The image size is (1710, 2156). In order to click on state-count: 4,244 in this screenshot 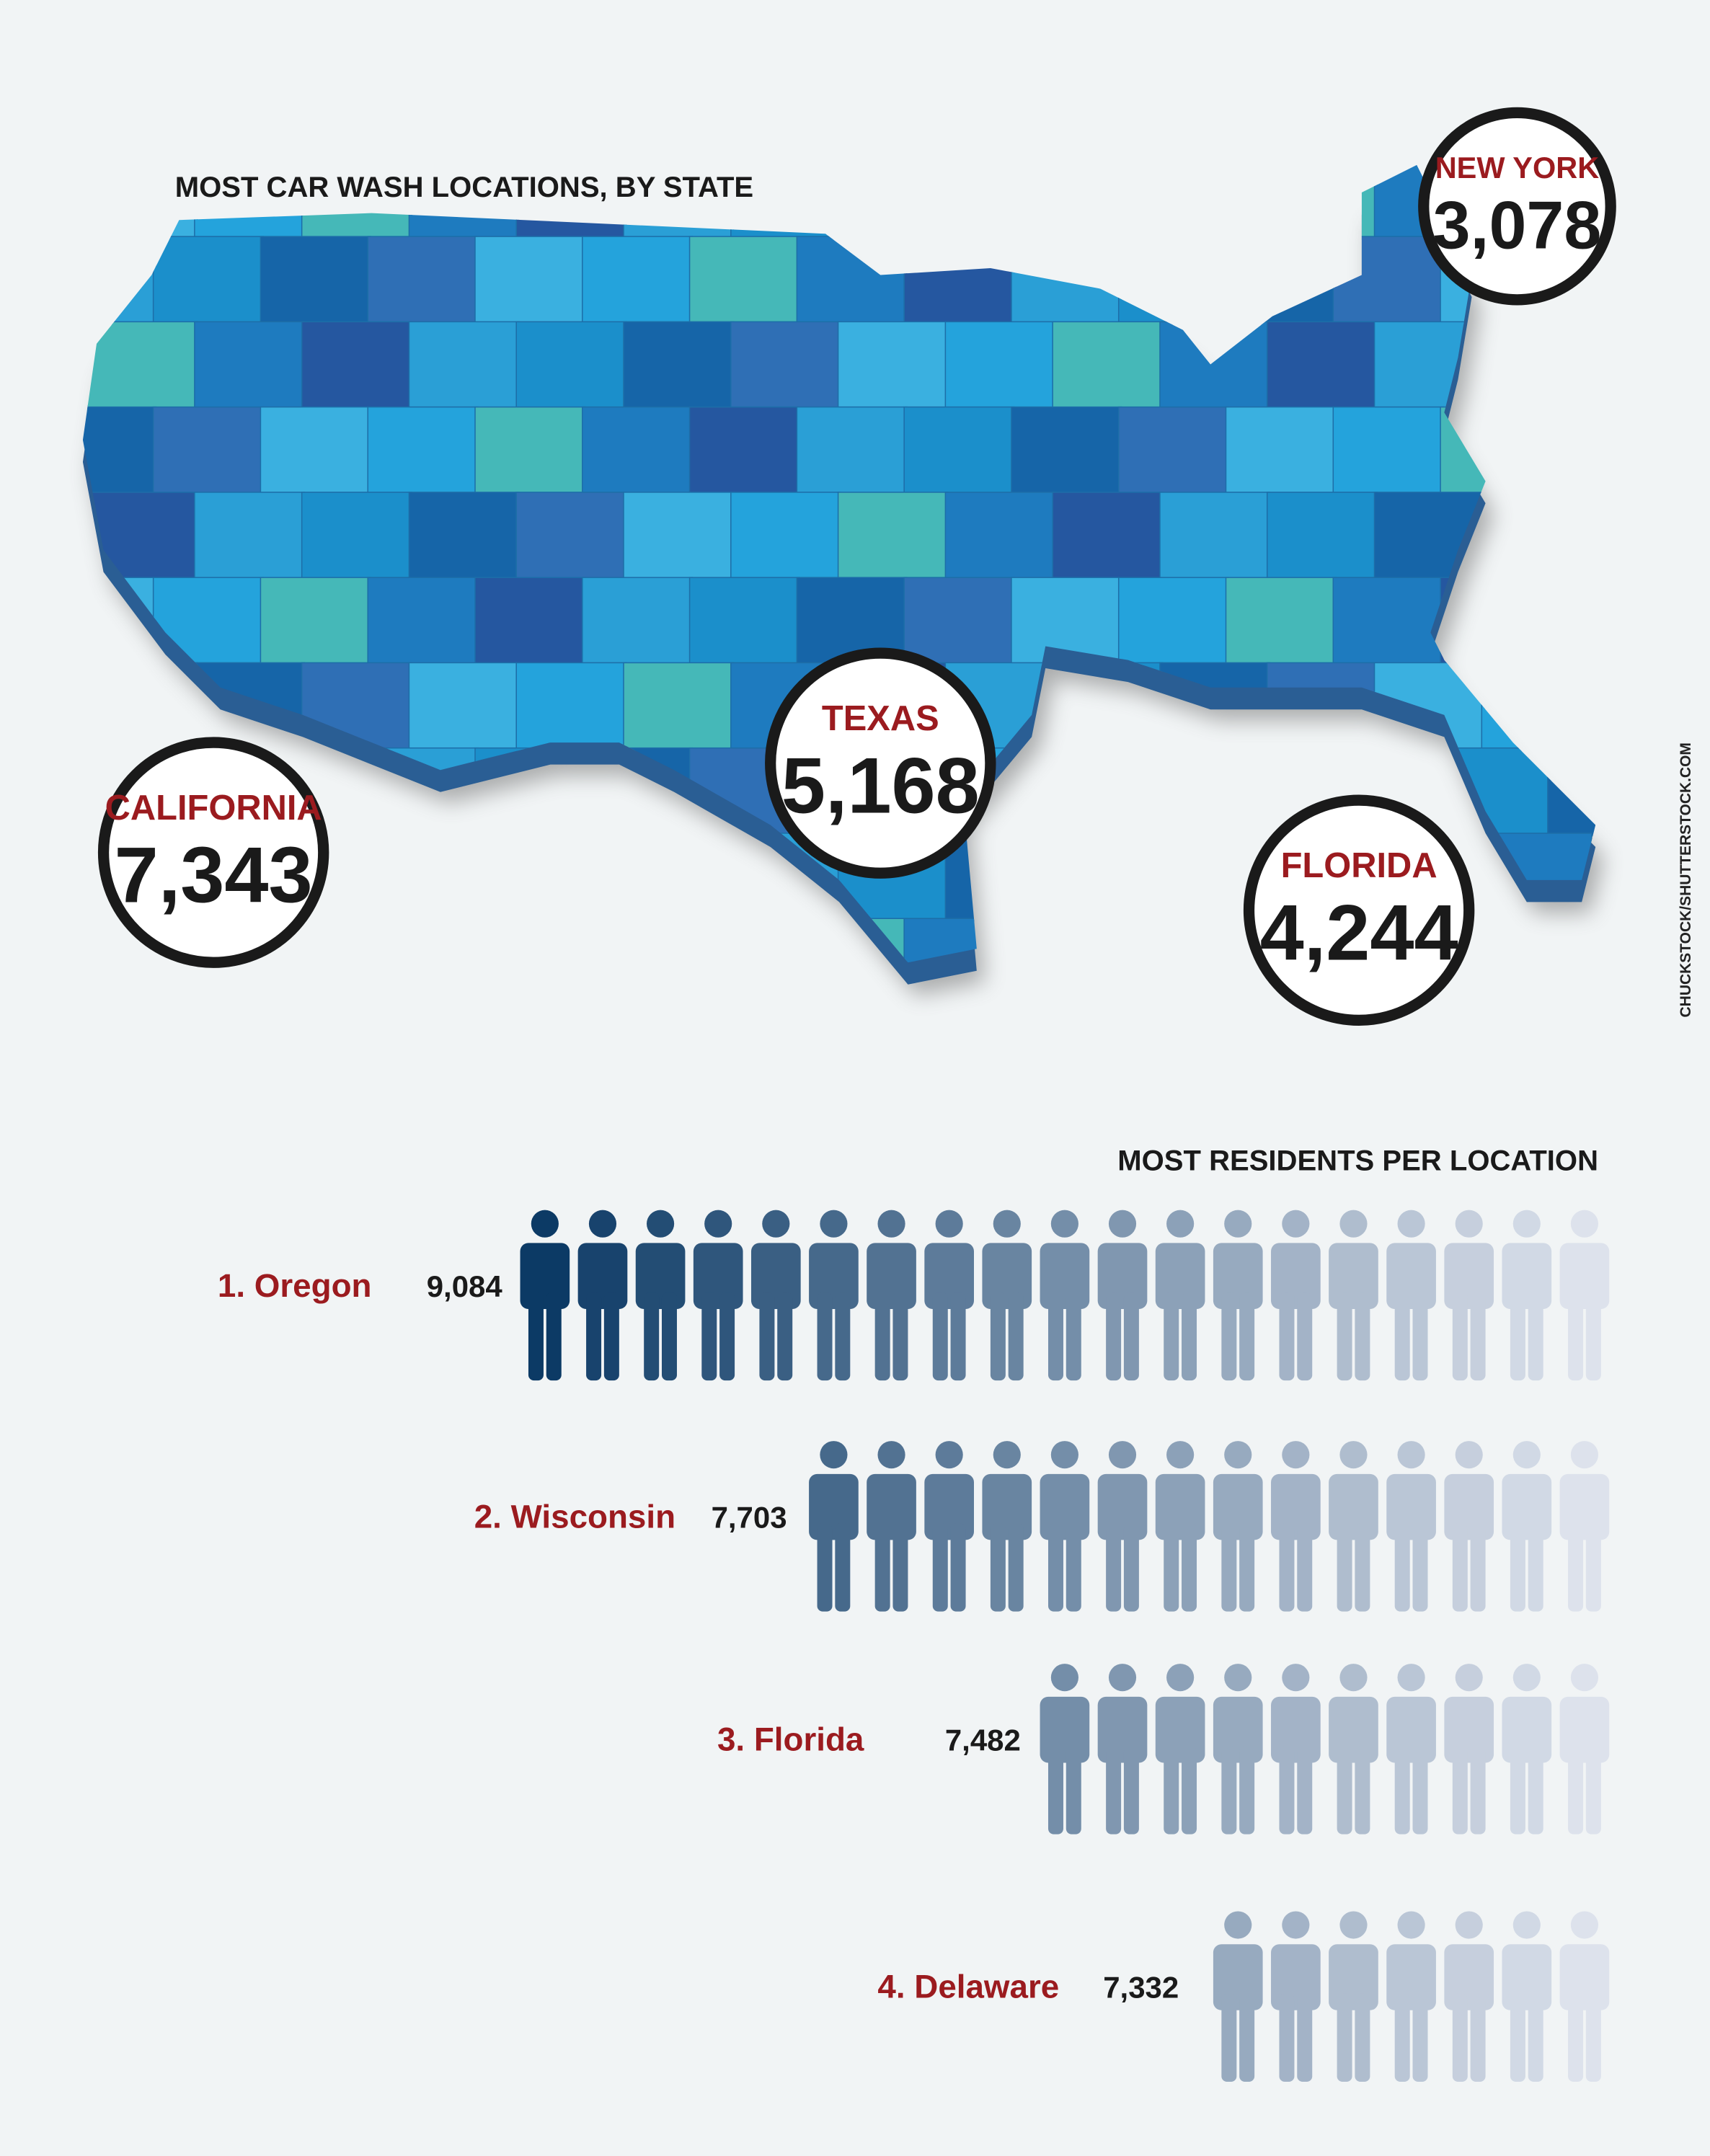, I will do `click(1359, 933)`.